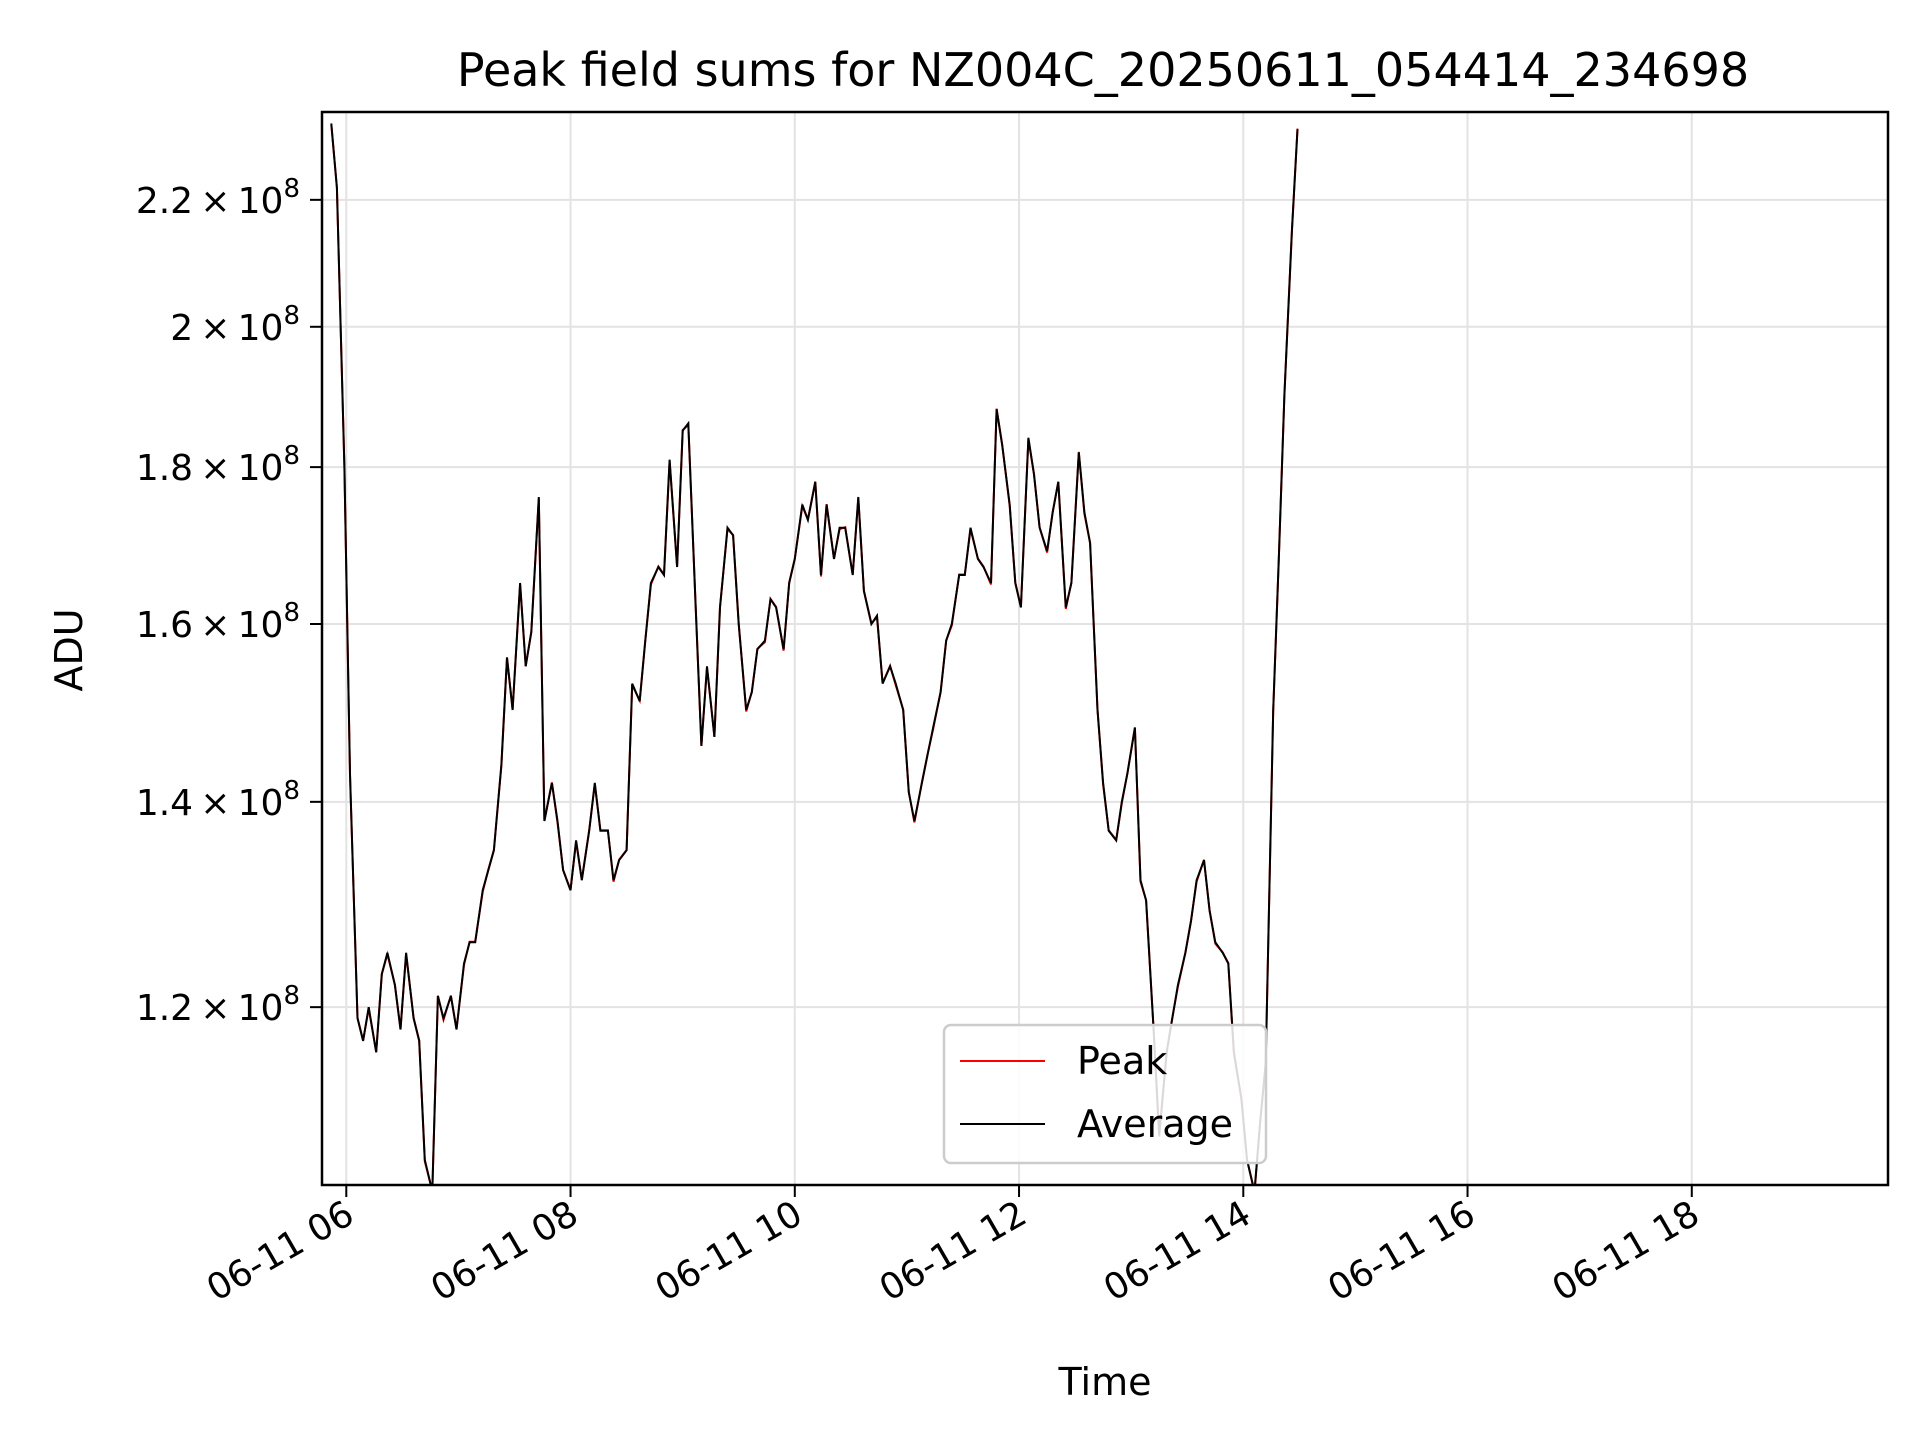 The height and width of the screenshot is (1440, 1920). I want to click on legend-label-average: Average, so click(1155, 1124).